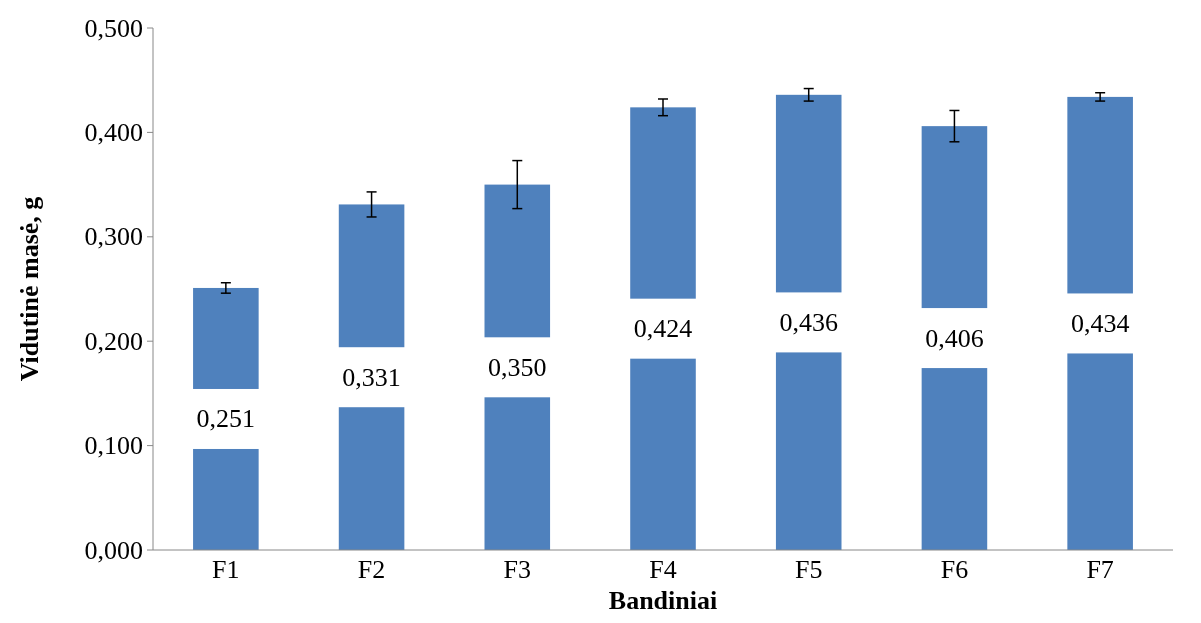 The width and height of the screenshot is (1201, 623). What do you see at coordinates (371, 377) in the screenshot?
I see `data-label: 0,331` at bounding box center [371, 377].